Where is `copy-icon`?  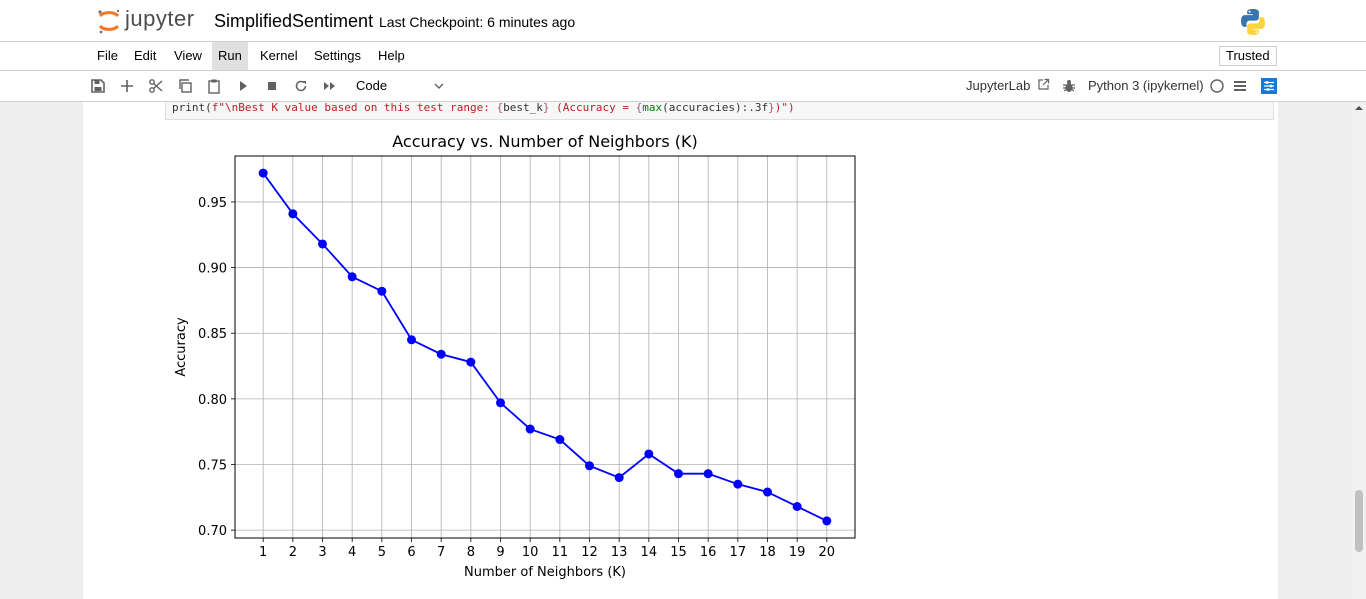 copy-icon is located at coordinates (185, 86).